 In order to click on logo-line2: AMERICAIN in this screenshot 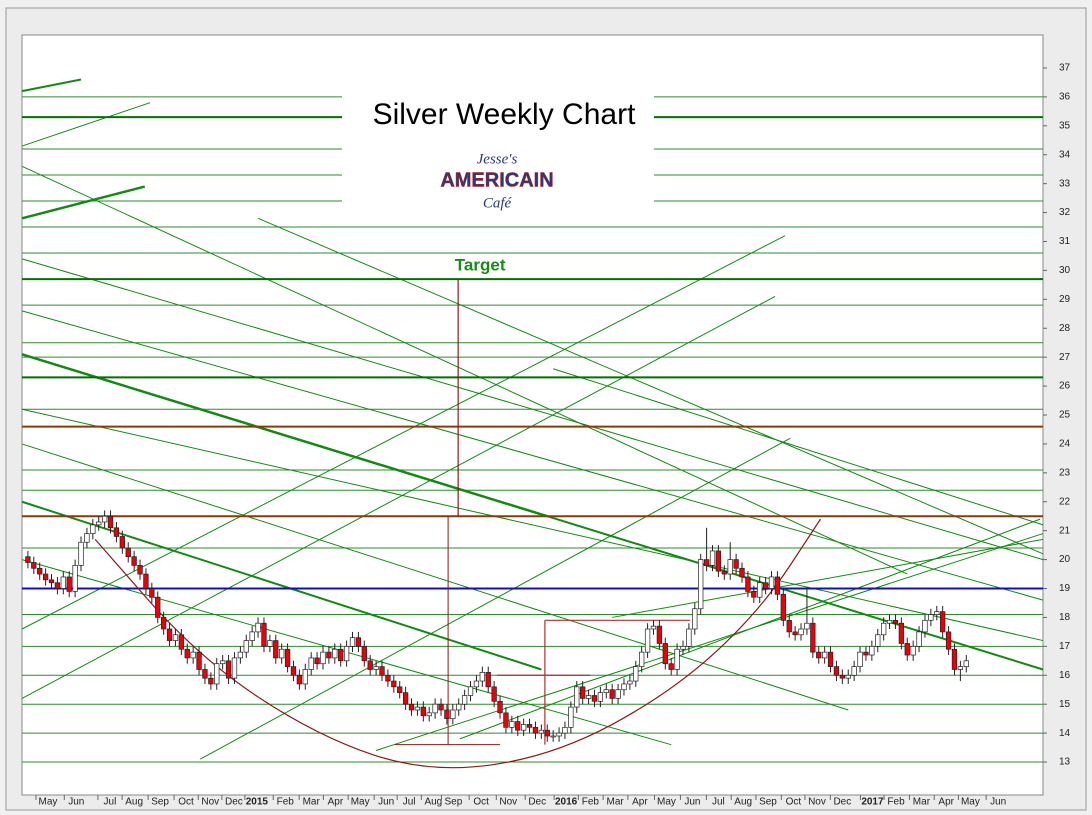, I will do `click(496, 180)`.